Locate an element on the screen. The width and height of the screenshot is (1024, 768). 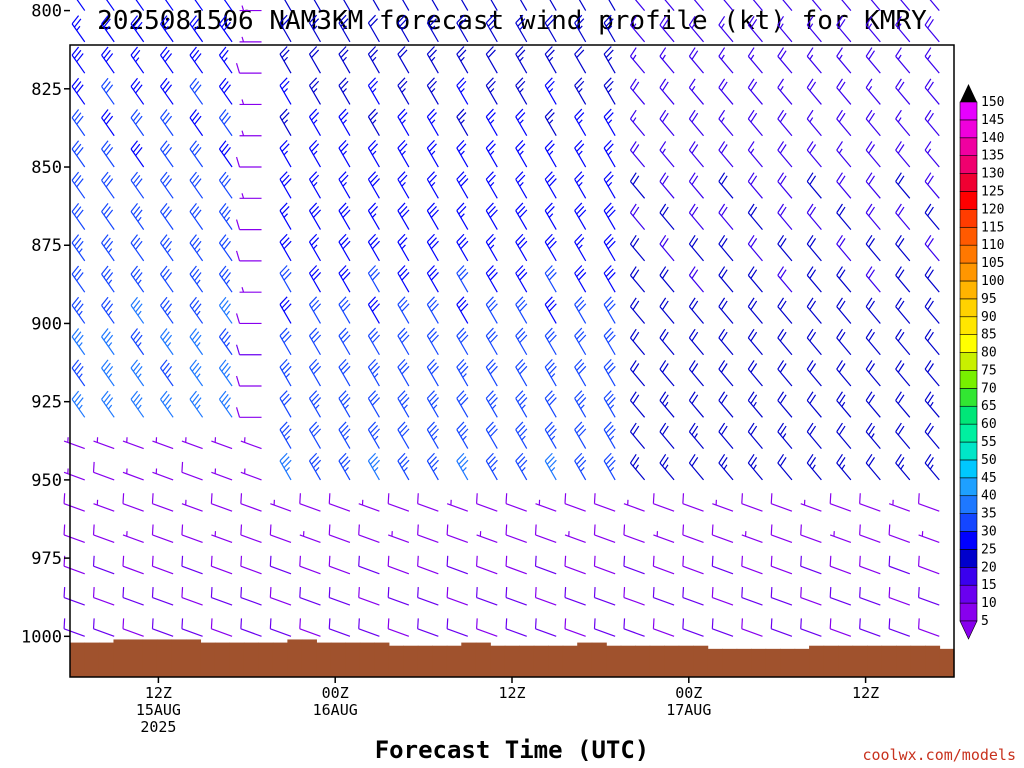
colorbar-tick-label: 30 is located at coordinates (989, 532).